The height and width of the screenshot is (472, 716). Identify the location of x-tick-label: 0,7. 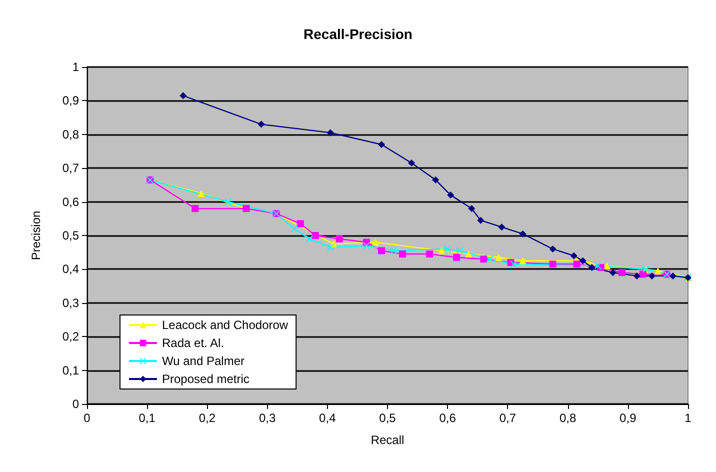
(507, 418).